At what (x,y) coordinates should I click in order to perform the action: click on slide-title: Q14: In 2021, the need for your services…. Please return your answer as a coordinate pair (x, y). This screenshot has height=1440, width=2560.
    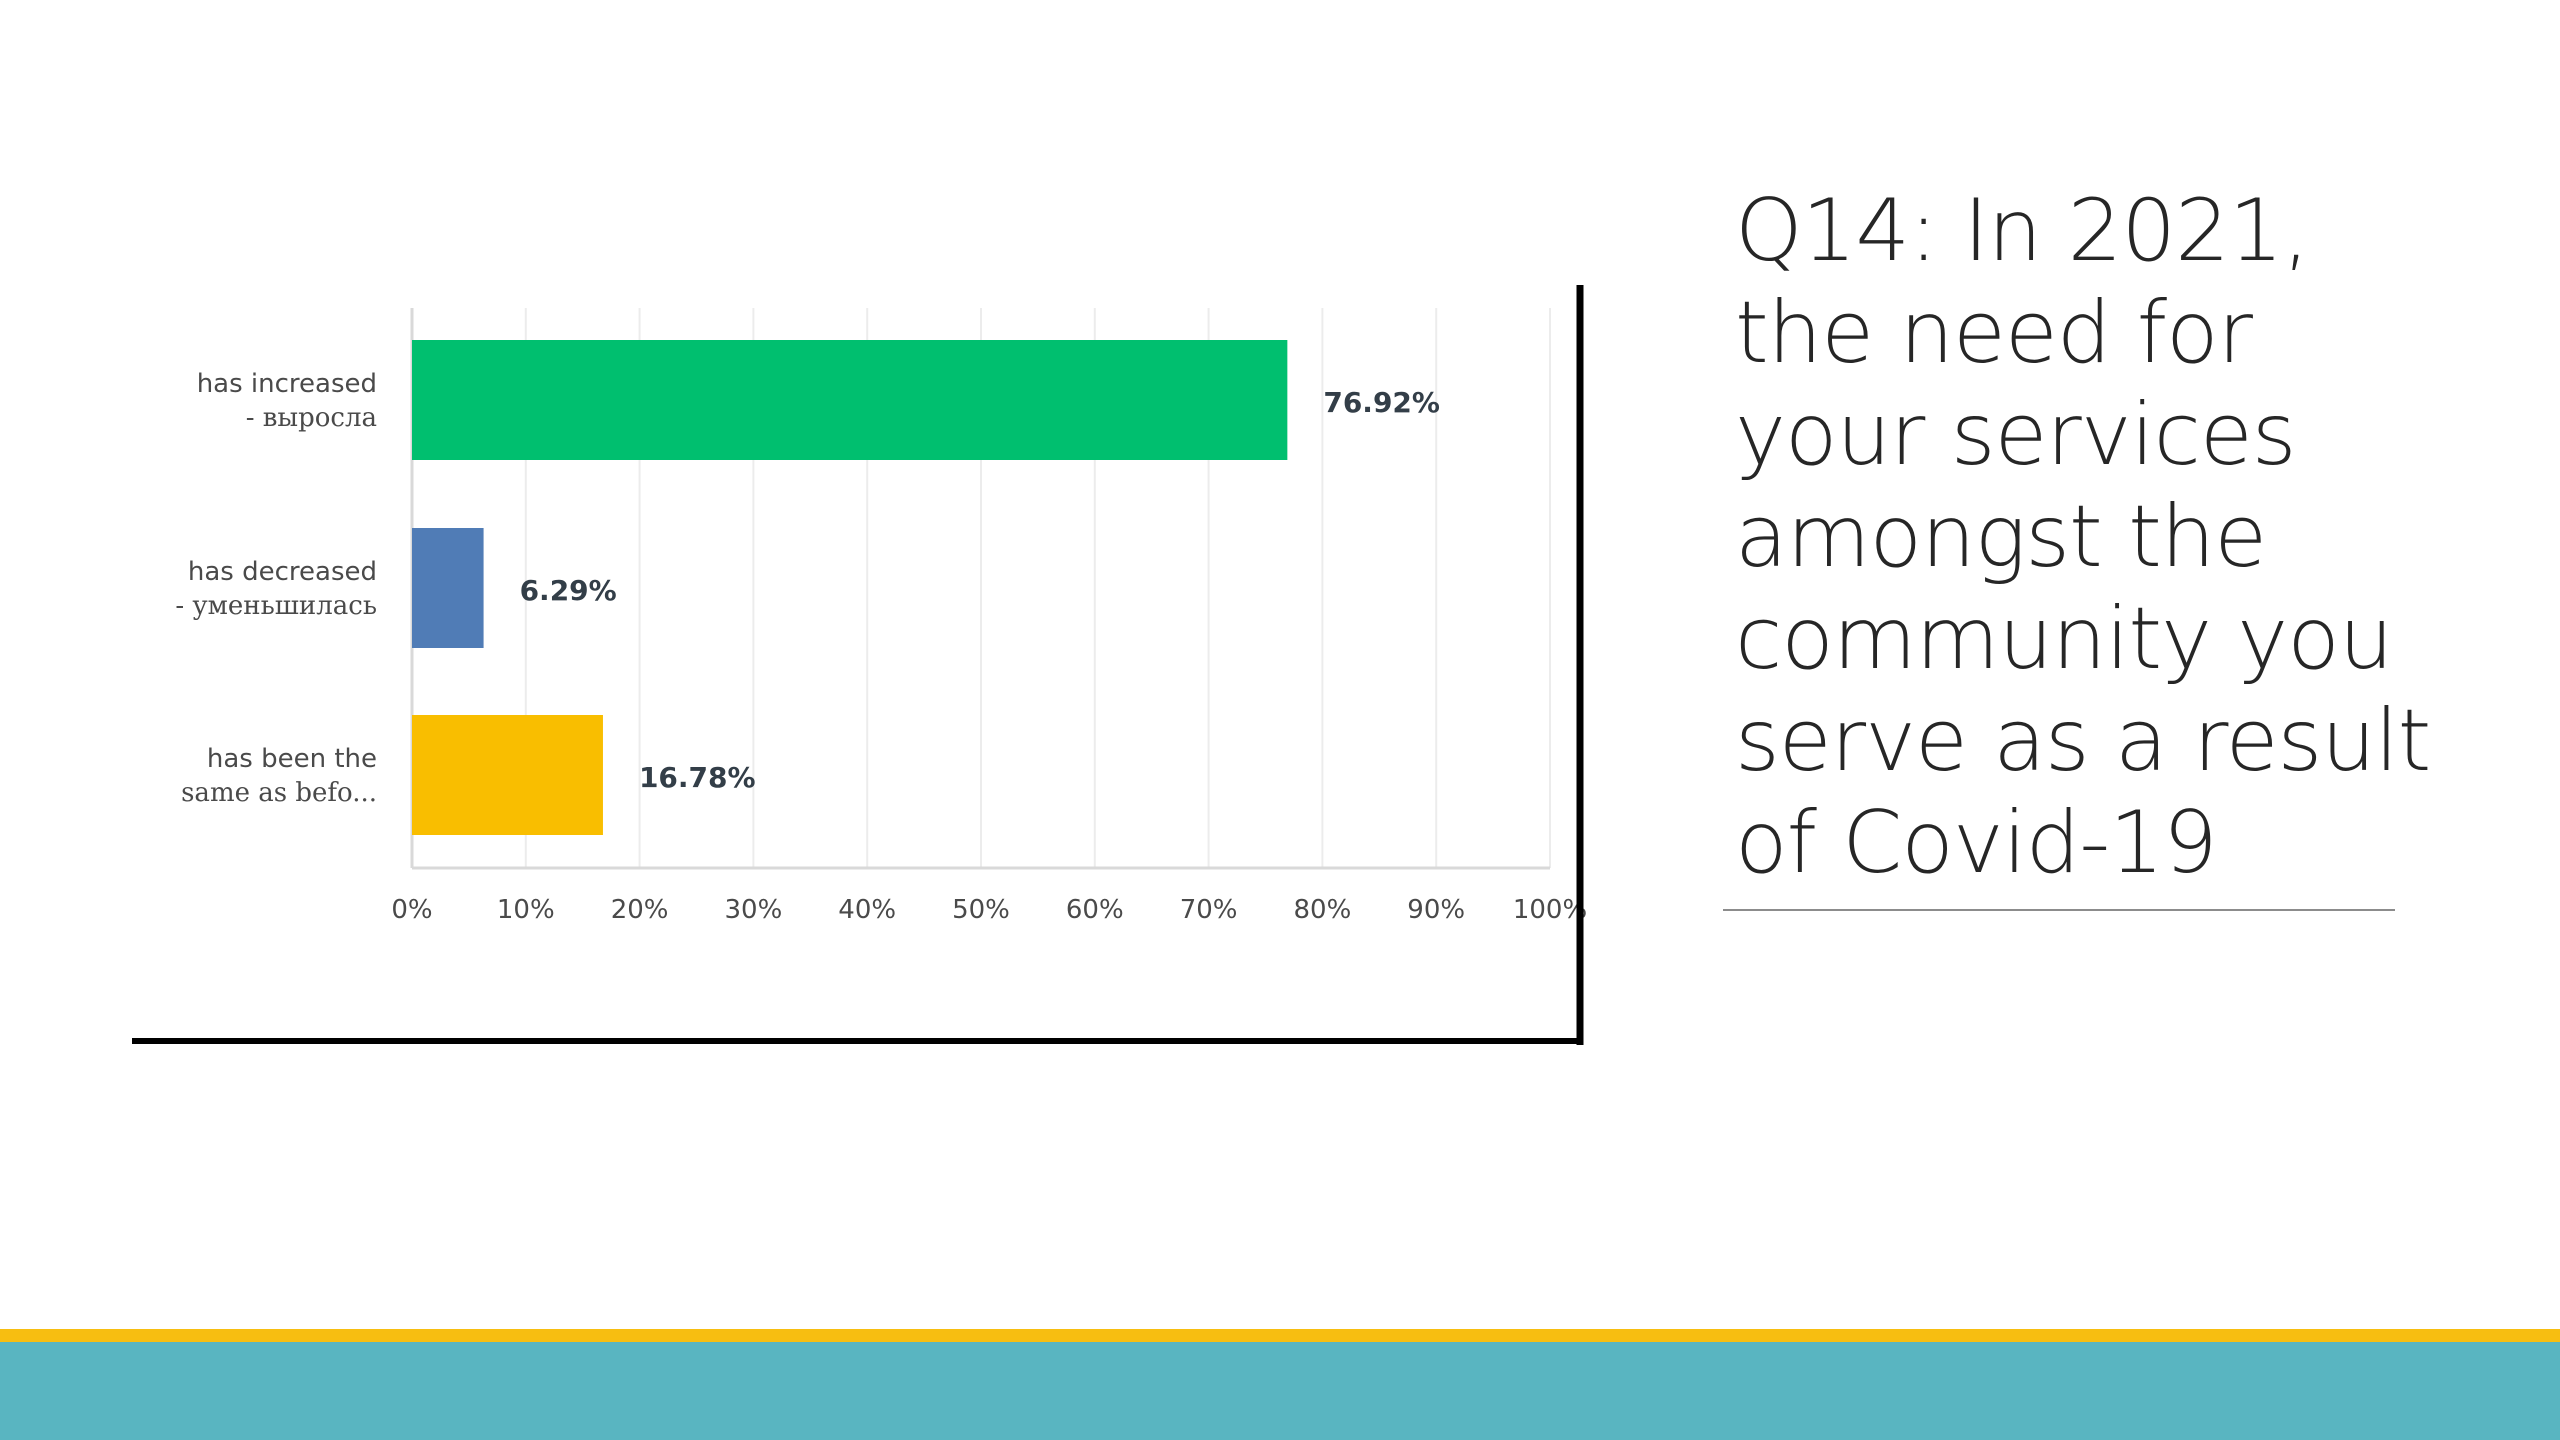
    Looking at the image, I should click on (2085, 537).